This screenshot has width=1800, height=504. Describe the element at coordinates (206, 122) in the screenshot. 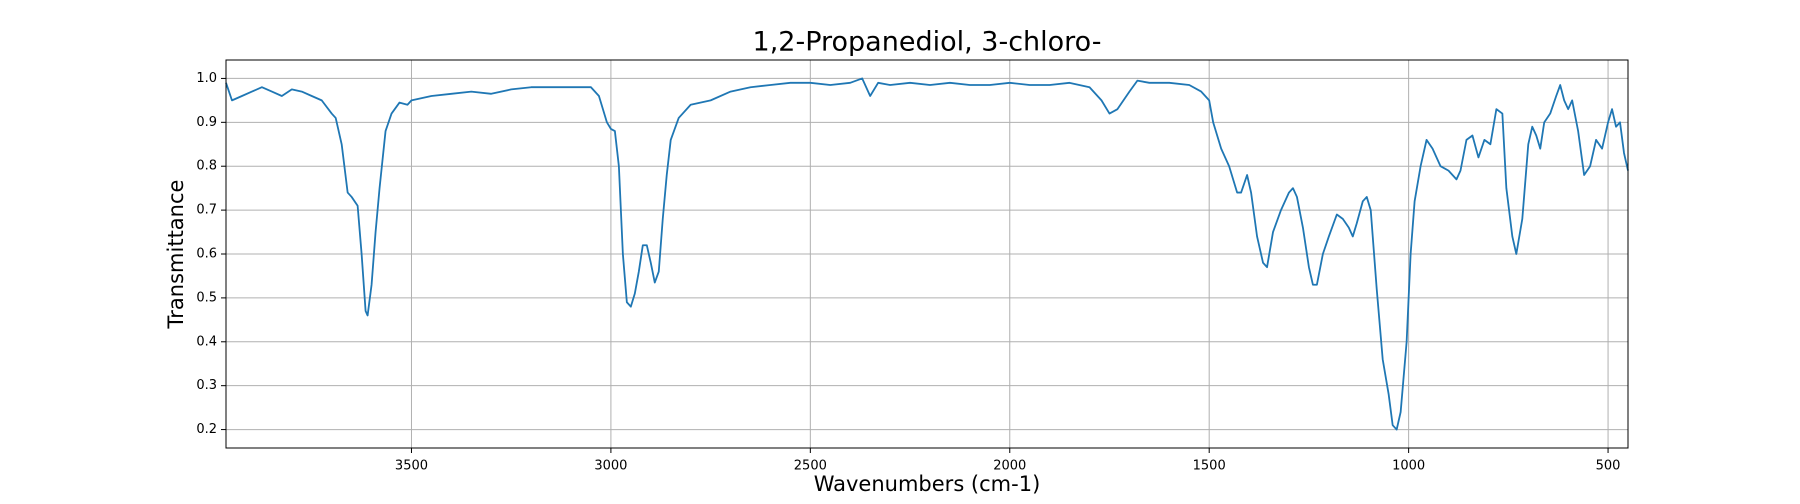

I see `y-tick-label: 0.9` at that location.